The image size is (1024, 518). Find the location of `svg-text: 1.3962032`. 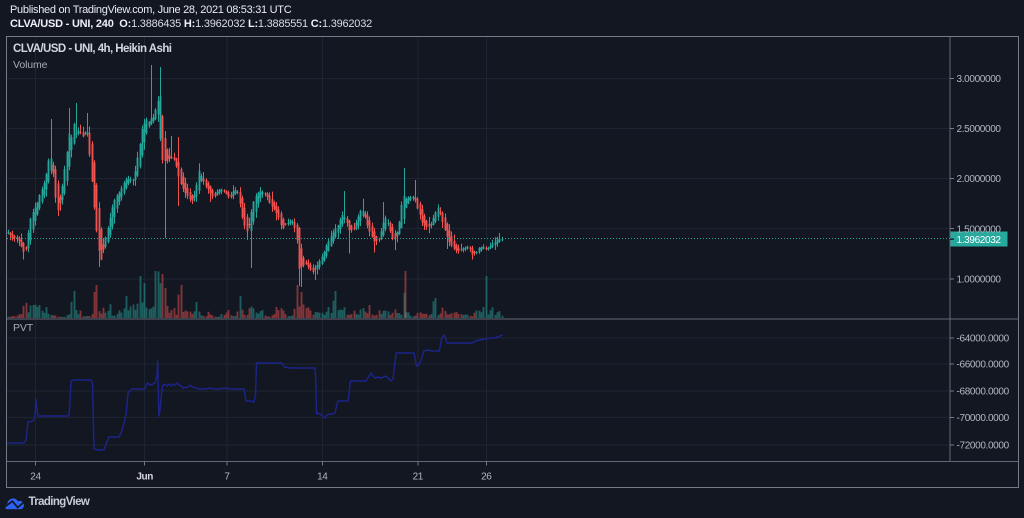

svg-text: 1.3962032 is located at coordinates (979, 240).